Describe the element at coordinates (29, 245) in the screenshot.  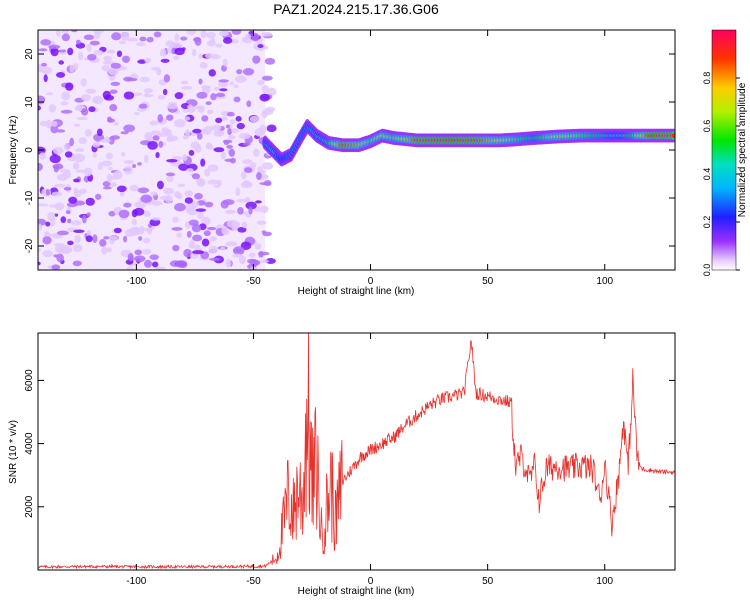
I see `y-tick-label: -20` at that location.